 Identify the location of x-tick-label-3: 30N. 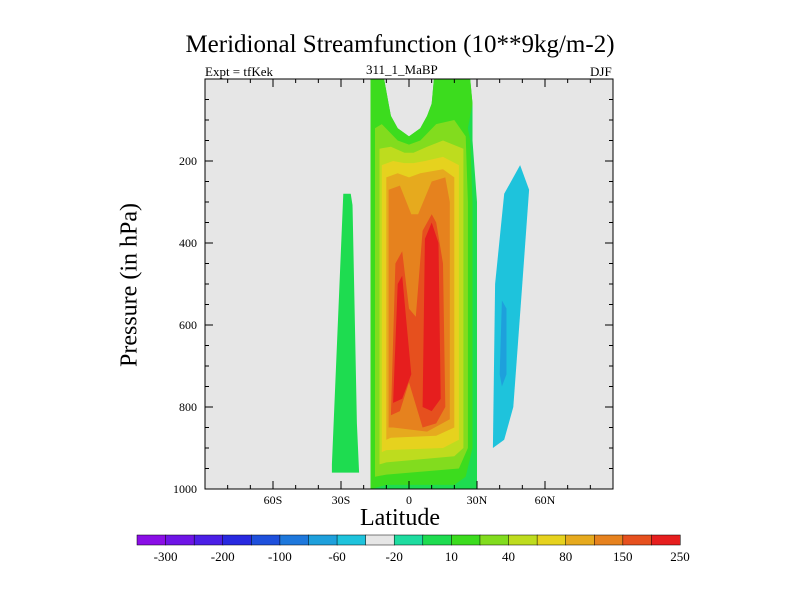
(477, 500).